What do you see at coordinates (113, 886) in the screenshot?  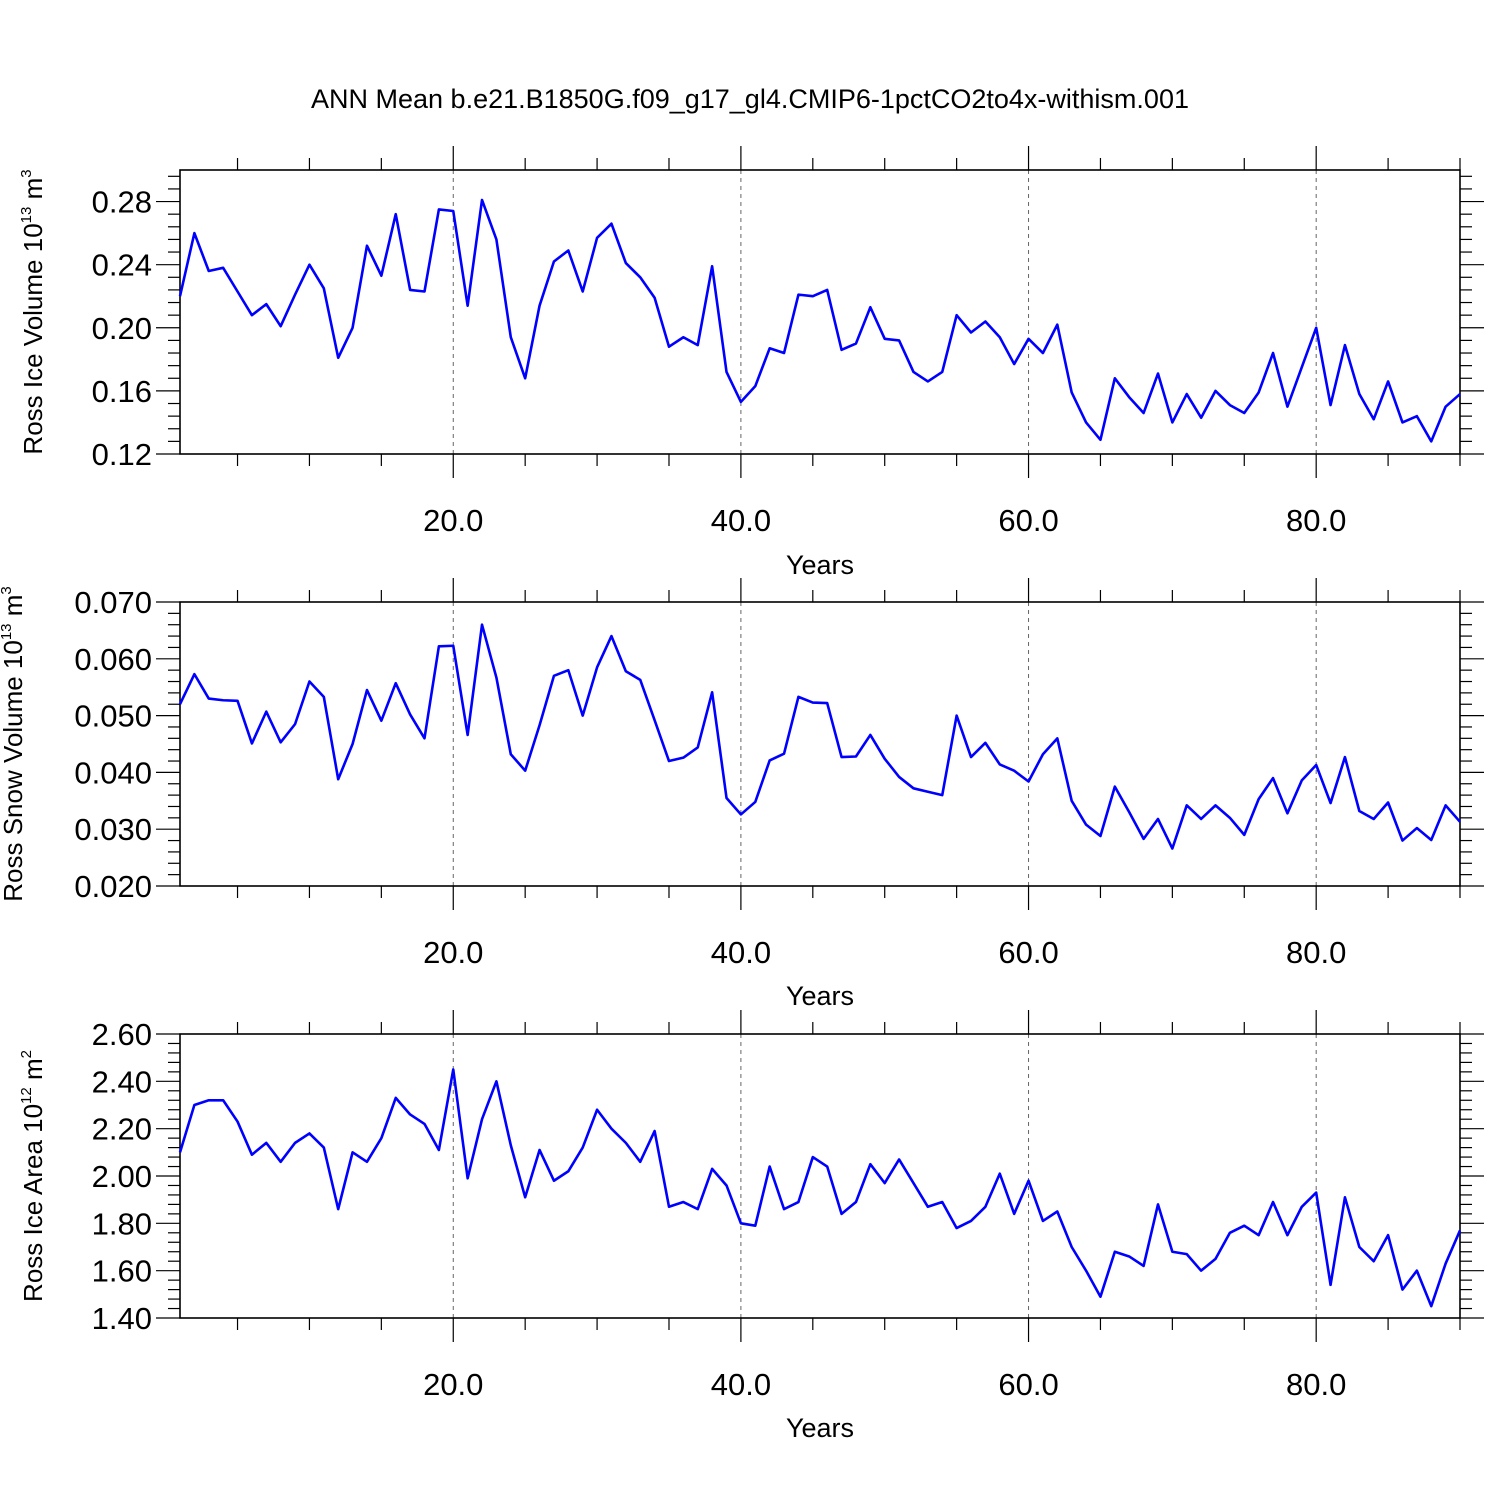 I see `y-tick-label: 0.020` at bounding box center [113, 886].